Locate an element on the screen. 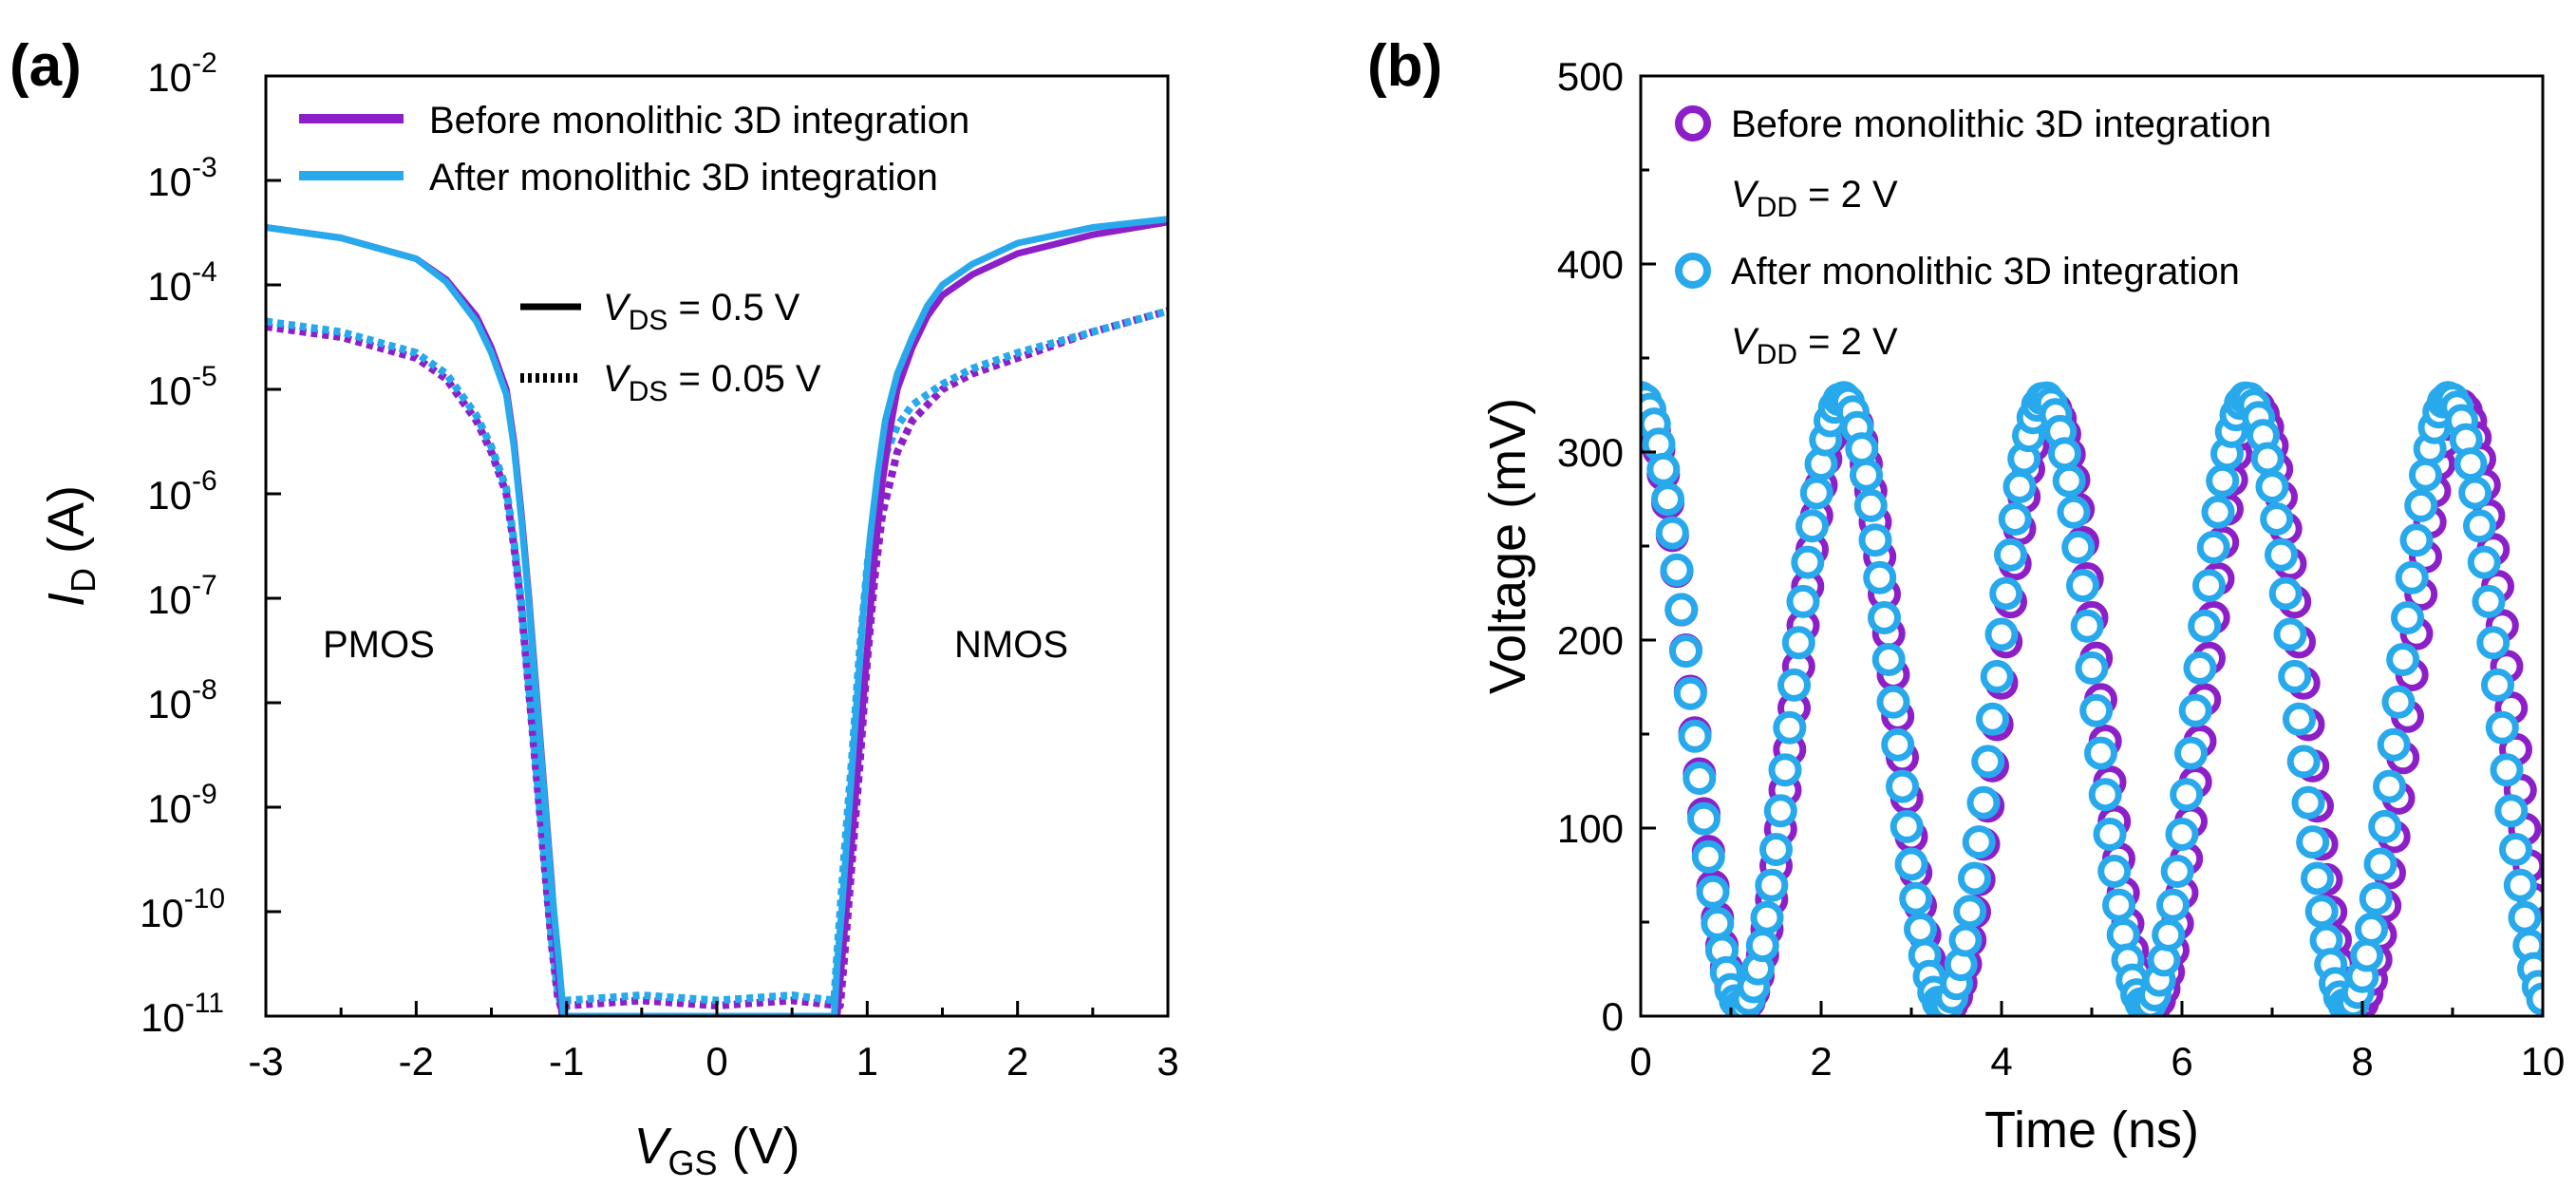 The image size is (2576, 1188). y-tick-label: 10⁻¹⁰ is located at coordinates (182, 909).